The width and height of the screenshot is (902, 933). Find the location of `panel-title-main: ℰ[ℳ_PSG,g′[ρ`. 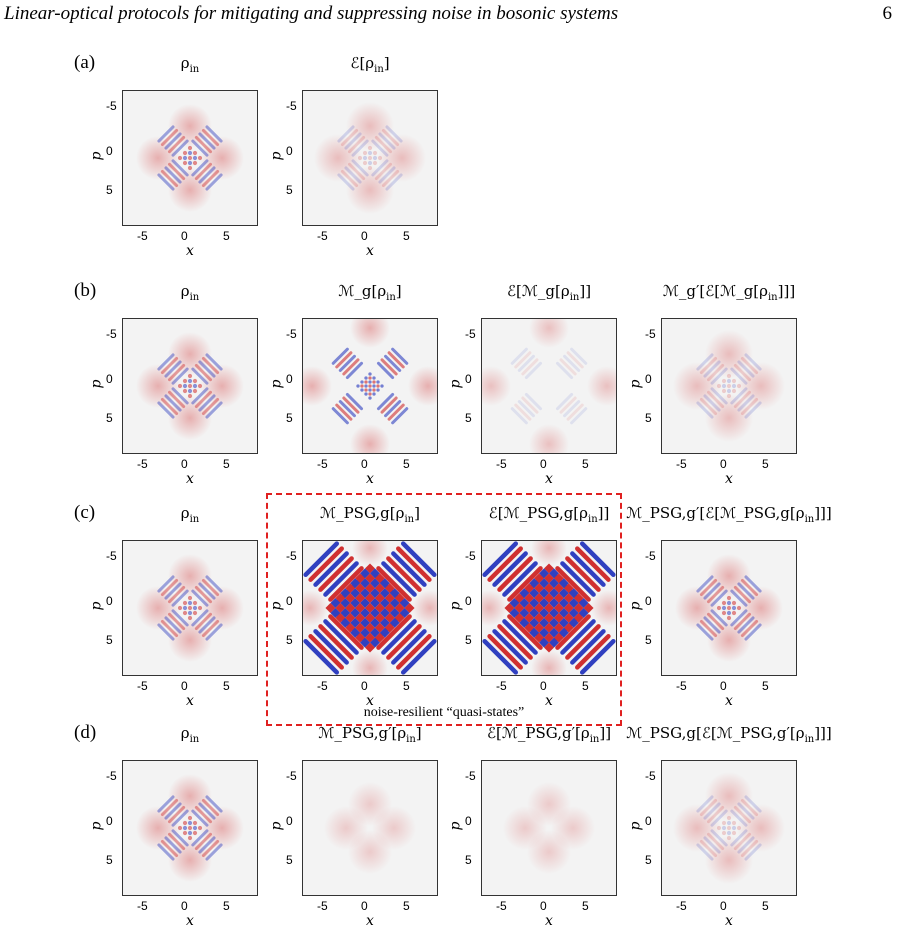

panel-title-main: ℰ[ℳ_PSG,g′[ρ is located at coordinates (538, 733).